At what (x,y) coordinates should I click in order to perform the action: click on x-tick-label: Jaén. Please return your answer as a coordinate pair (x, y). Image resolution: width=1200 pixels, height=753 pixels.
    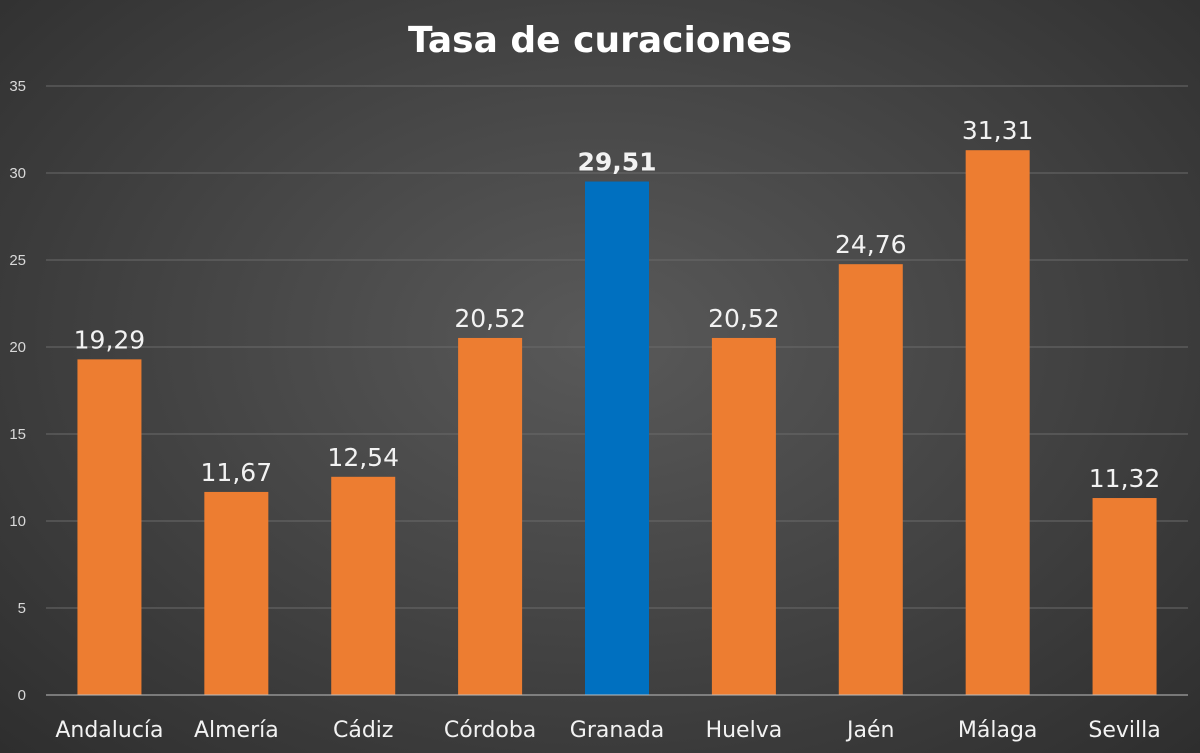
    Looking at the image, I should click on (869, 730).